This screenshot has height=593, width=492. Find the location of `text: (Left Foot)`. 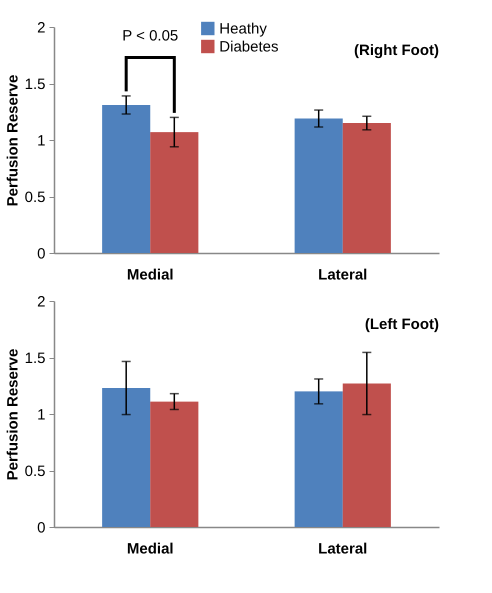

text: (Left Foot) is located at coordinates (401, 324).